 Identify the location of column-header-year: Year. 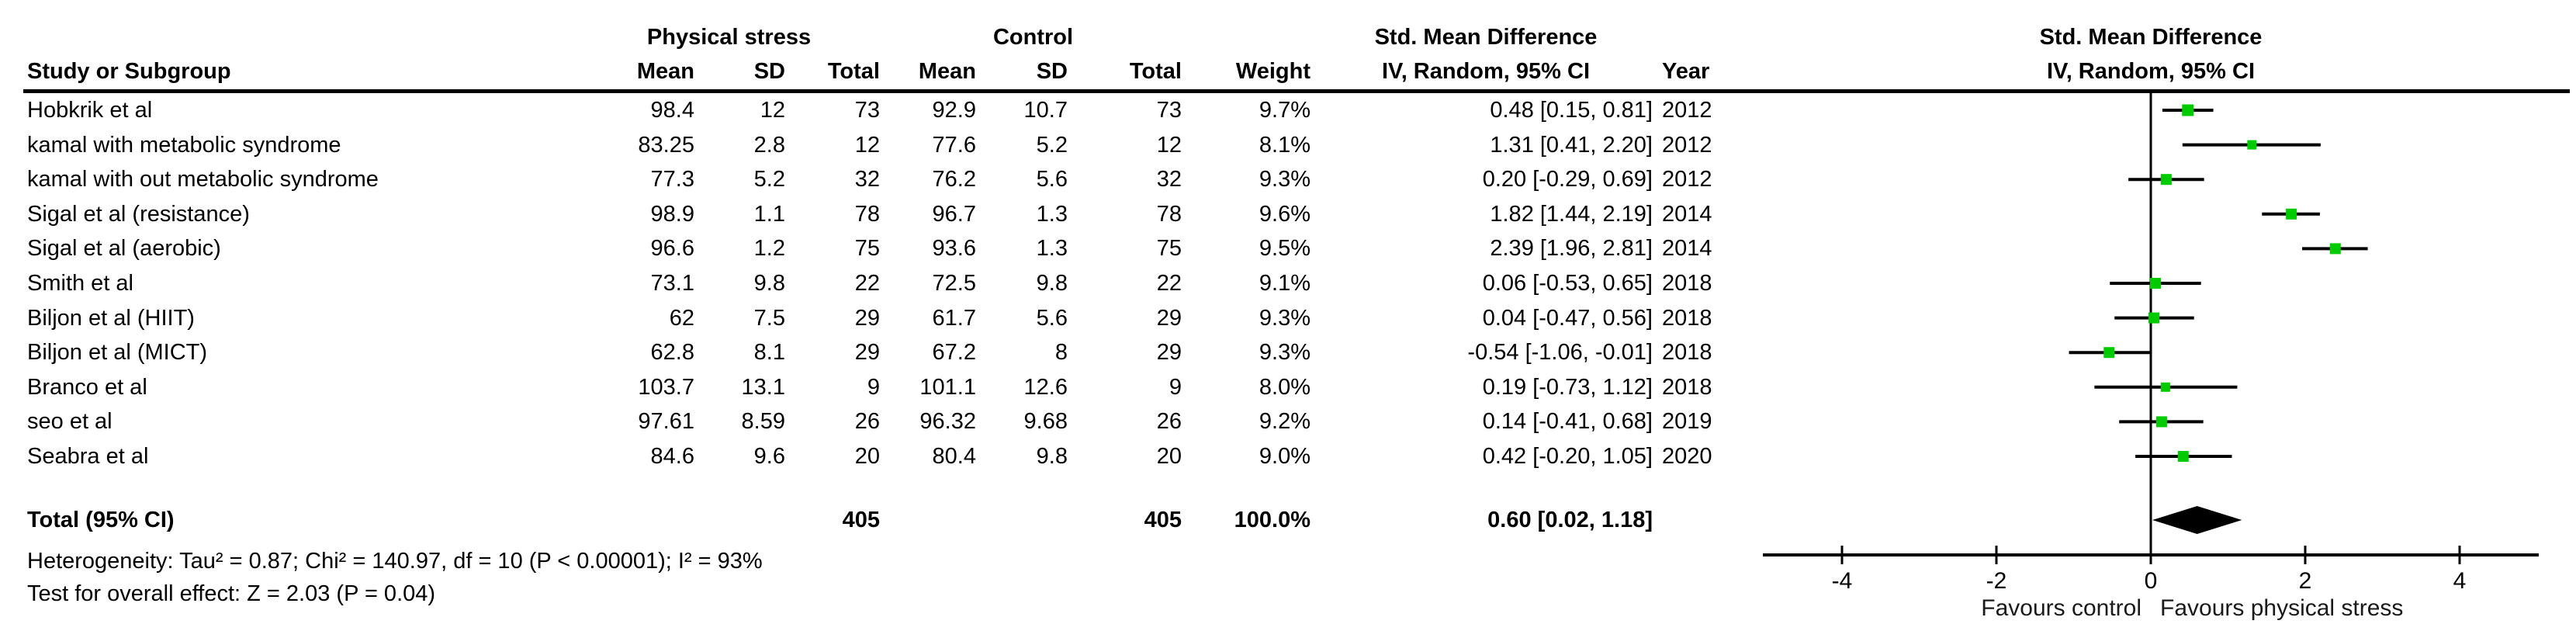
(1686, 71).